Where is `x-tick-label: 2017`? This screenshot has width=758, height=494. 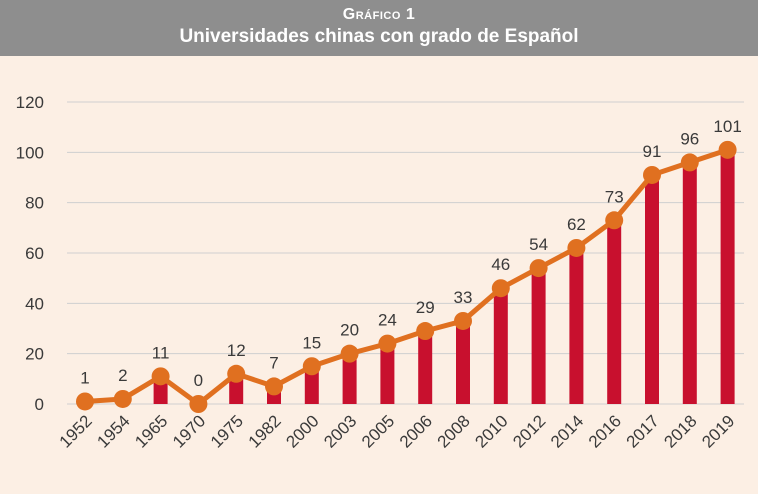
x-tick-label: 2017 is located at coordinates (643, 431).